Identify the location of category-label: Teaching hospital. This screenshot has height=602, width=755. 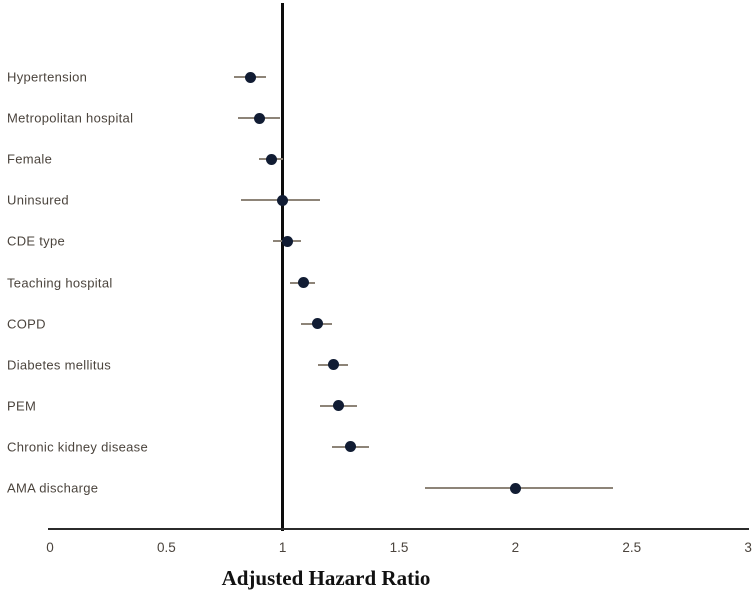
(60, 282).